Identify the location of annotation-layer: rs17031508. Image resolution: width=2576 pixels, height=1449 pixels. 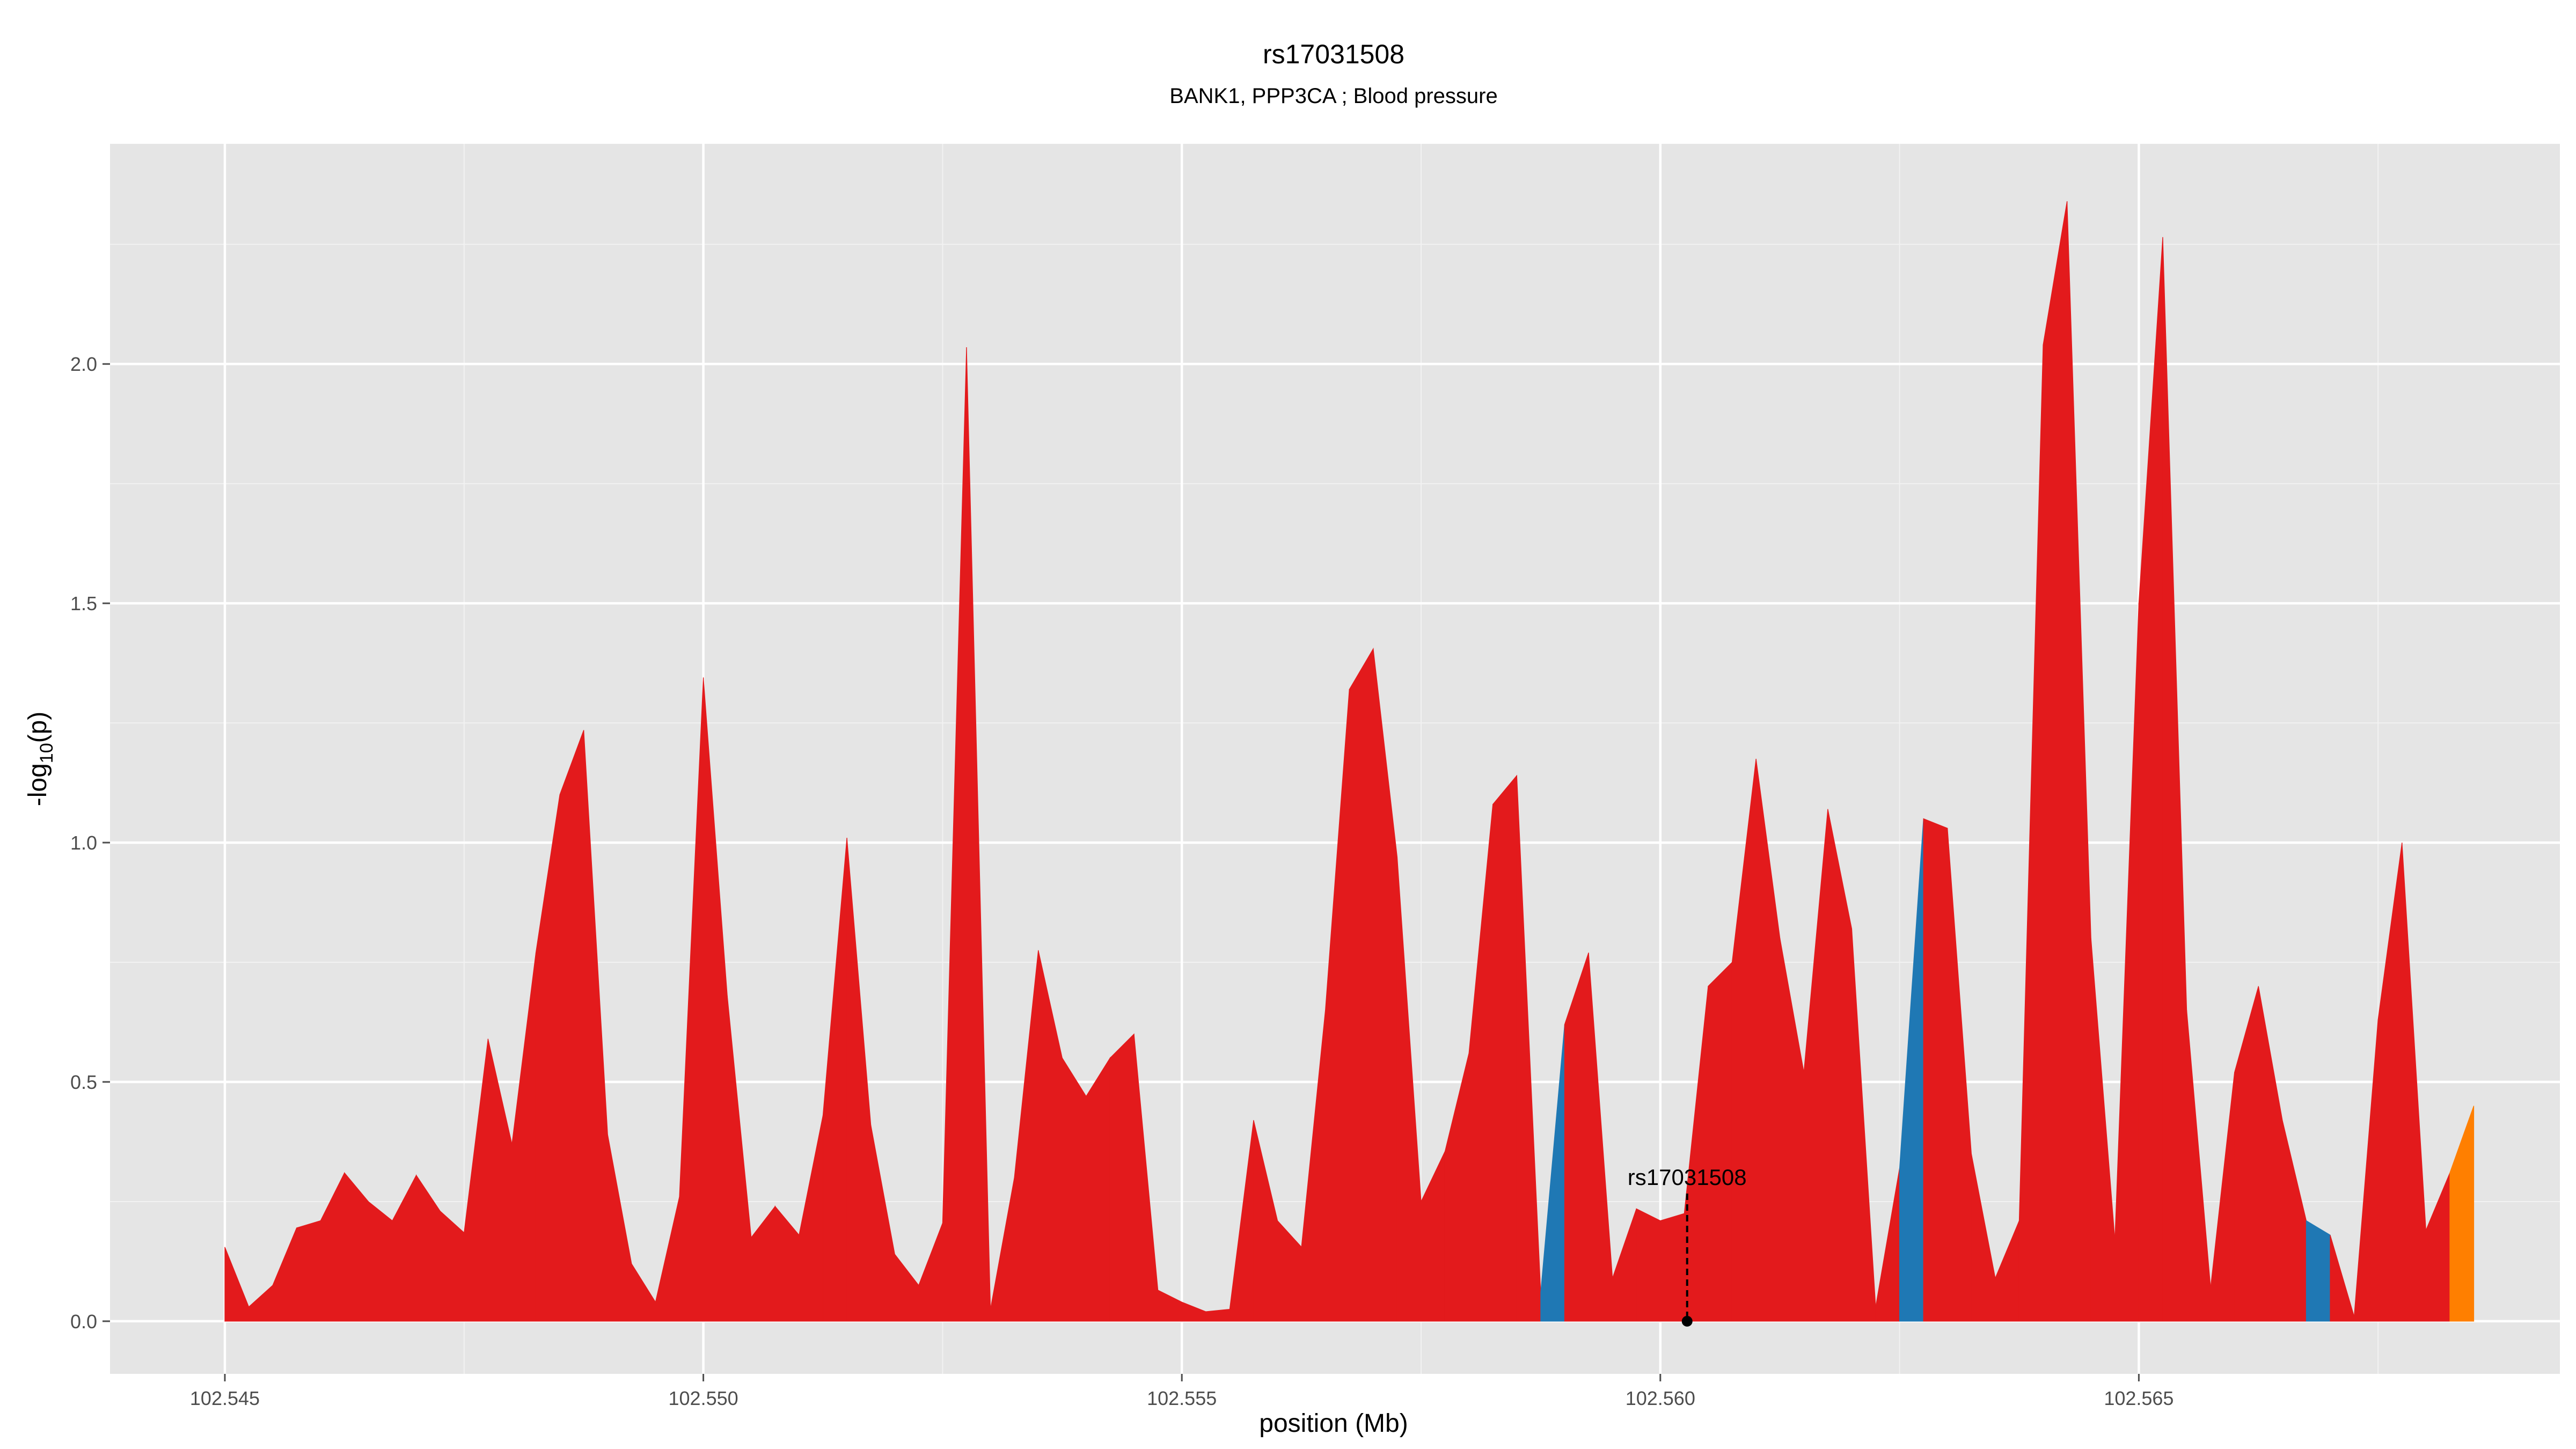
(1687, 1246).